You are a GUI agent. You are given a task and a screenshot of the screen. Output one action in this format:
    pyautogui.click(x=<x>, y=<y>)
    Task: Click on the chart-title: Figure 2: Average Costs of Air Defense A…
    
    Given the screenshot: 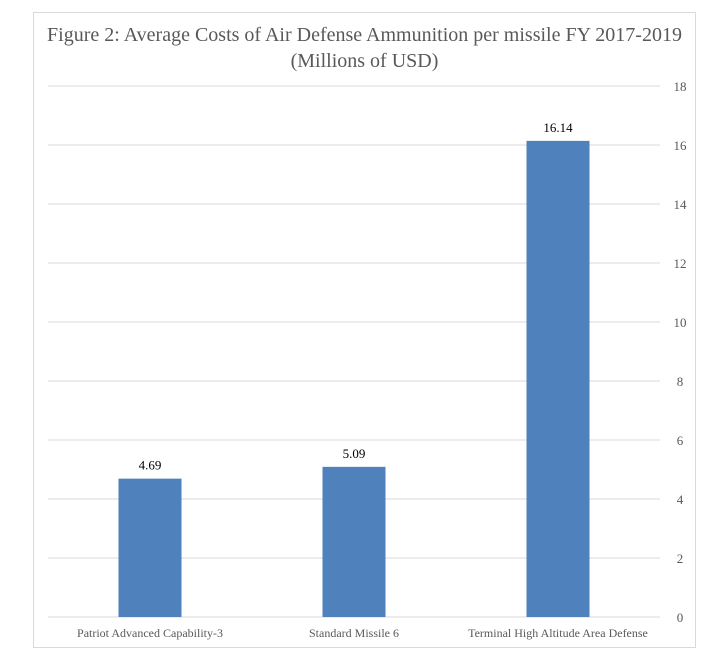 What is the action you would take?
    pyautogui.click(x=364, y=48)
    